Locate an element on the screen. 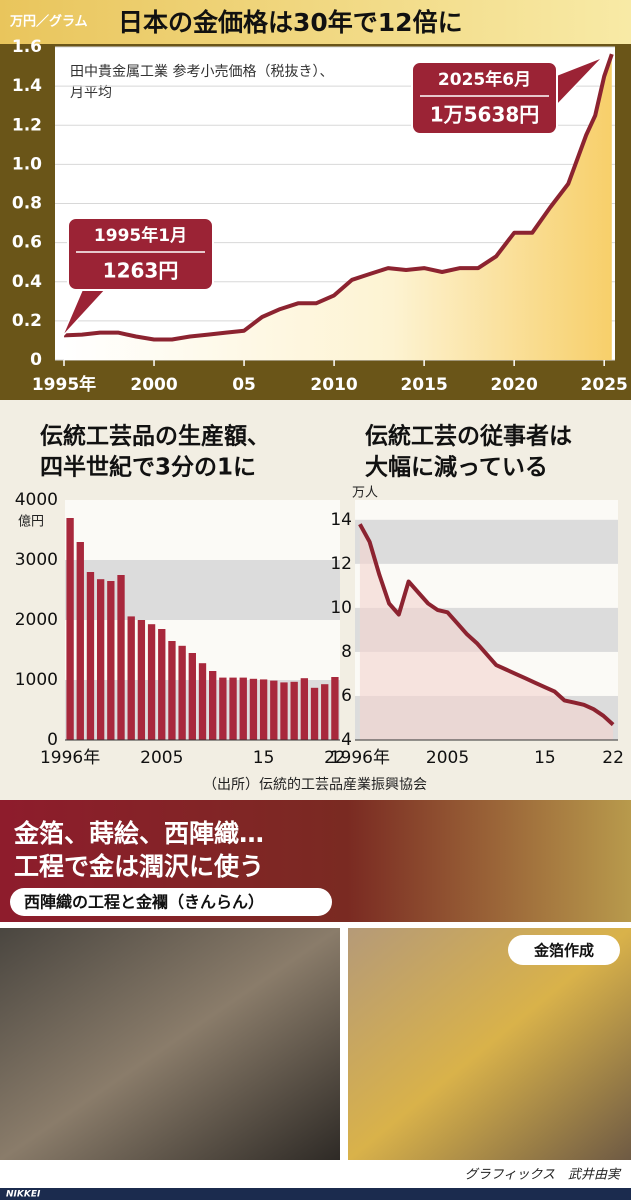 The width and height of the screenshot is (631, 1200). credit-bg is located at coordinates (315, 1174).